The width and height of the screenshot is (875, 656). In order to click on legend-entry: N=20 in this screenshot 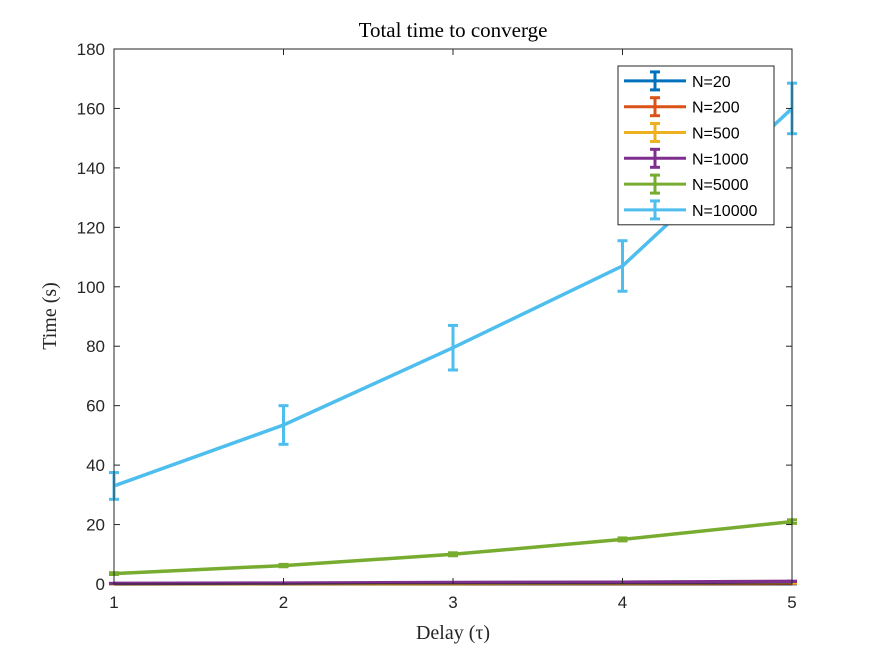, I will do `click(677, 81)`.